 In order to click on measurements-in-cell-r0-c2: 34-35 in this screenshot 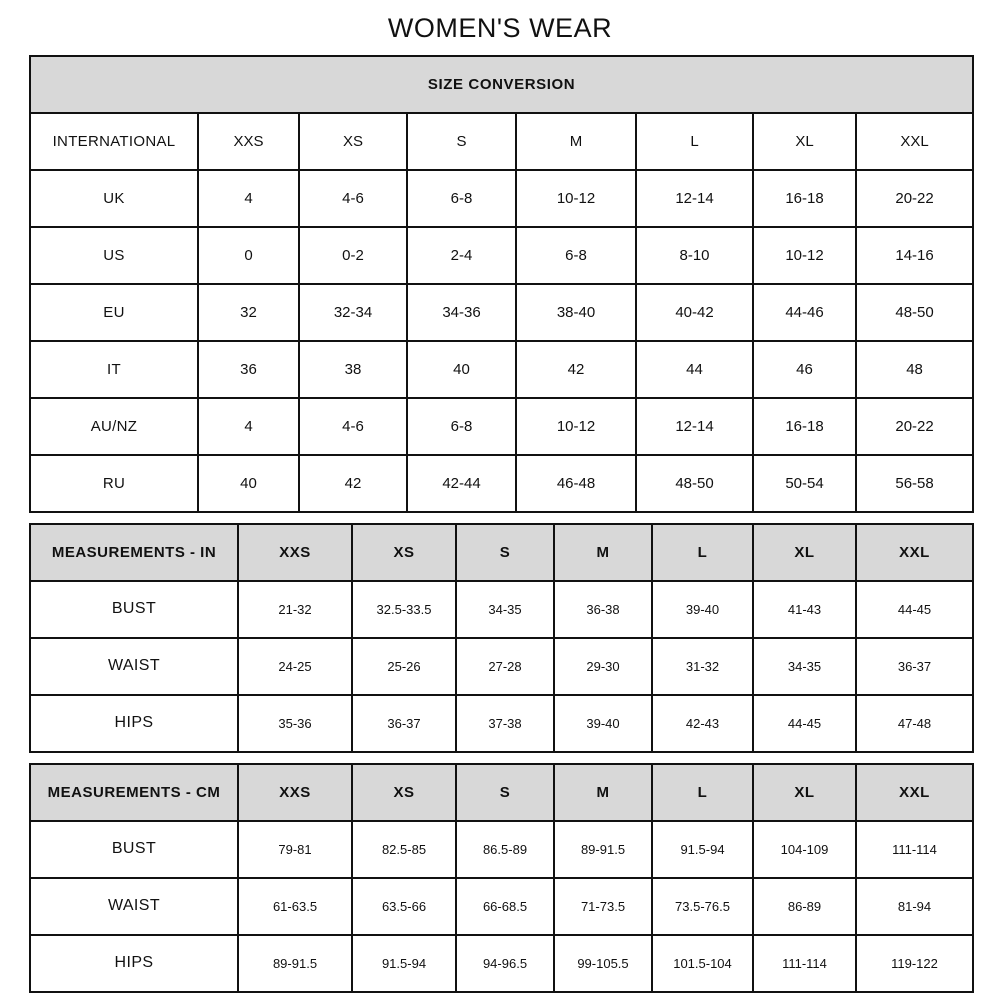, I will do `click(505, 609)`.